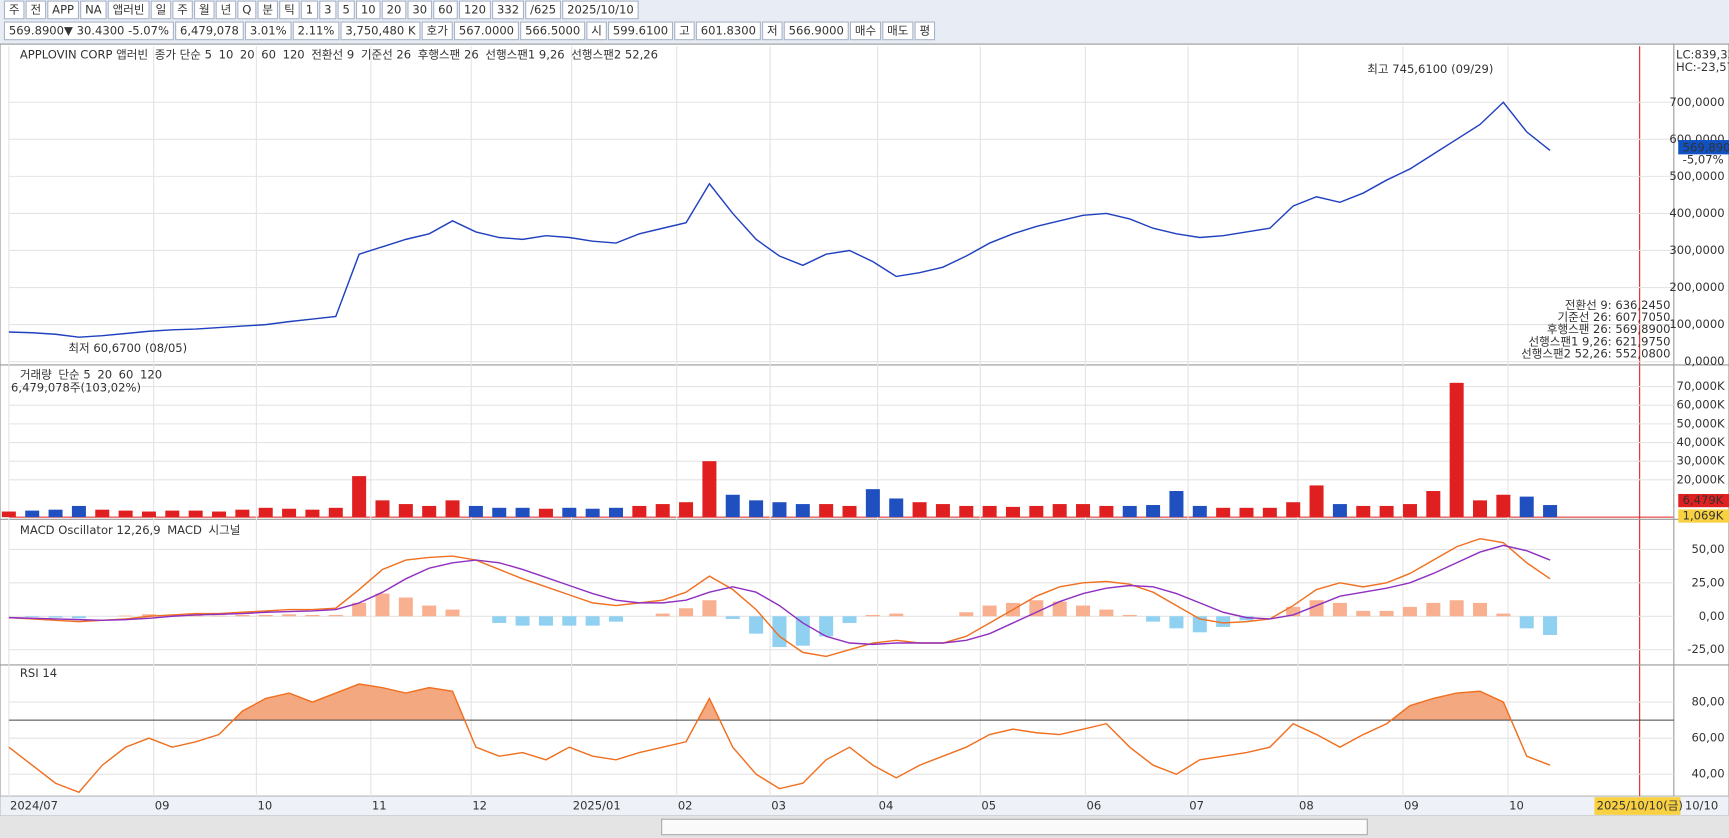  I want to click on x-tick-label: 2025/01, so click(597, 806).